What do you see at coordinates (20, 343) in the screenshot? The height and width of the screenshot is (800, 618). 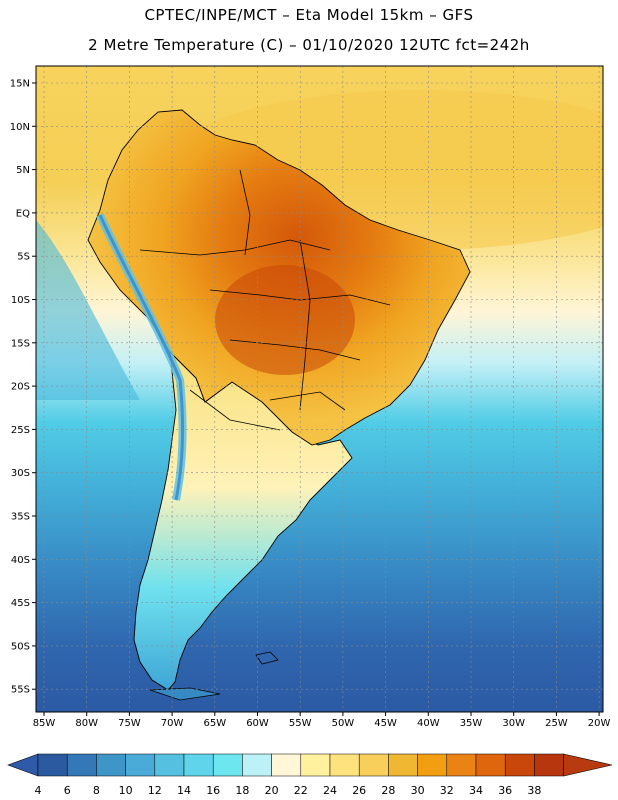 I see `latitude-label: 15S` at bounding box center [20, 343].